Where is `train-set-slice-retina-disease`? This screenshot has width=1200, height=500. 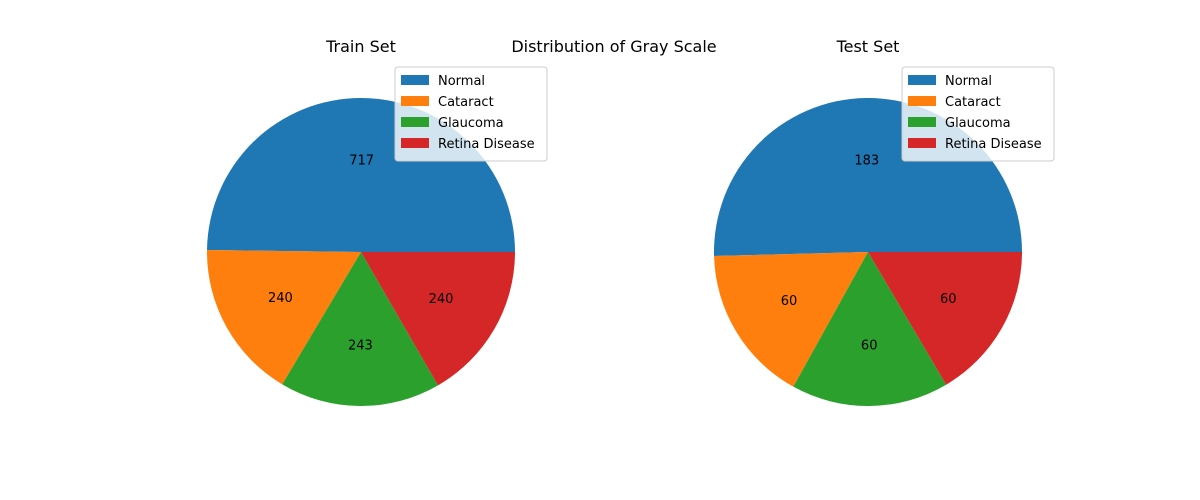
train-set-slice-retina-disease is located at coordinates (438, 319).